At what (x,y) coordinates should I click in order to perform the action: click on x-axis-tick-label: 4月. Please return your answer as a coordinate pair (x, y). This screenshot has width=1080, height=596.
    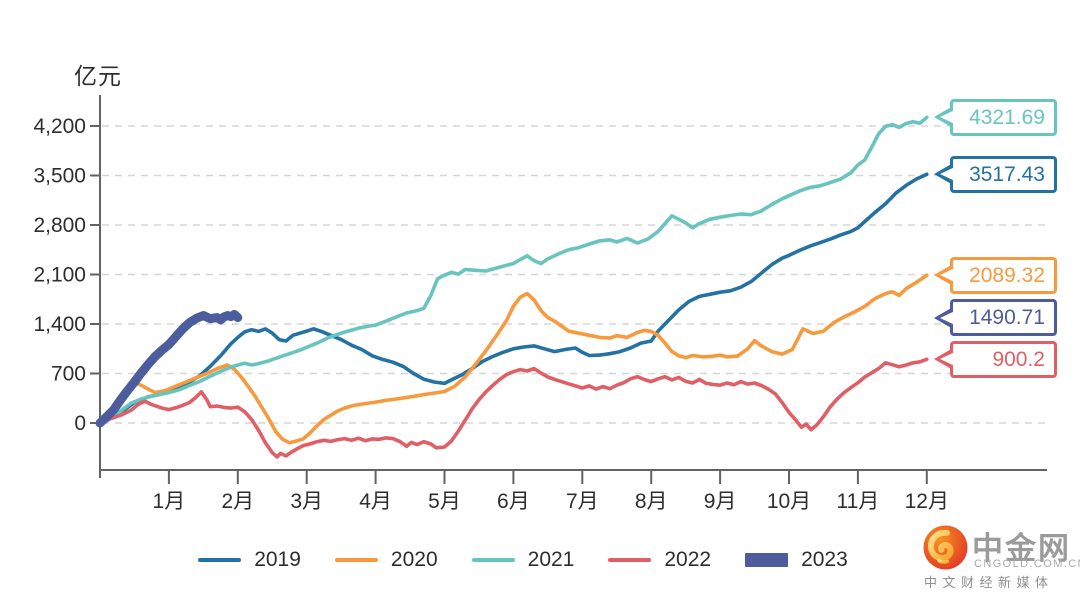
    Looking at the image, I should click on (375, 501).